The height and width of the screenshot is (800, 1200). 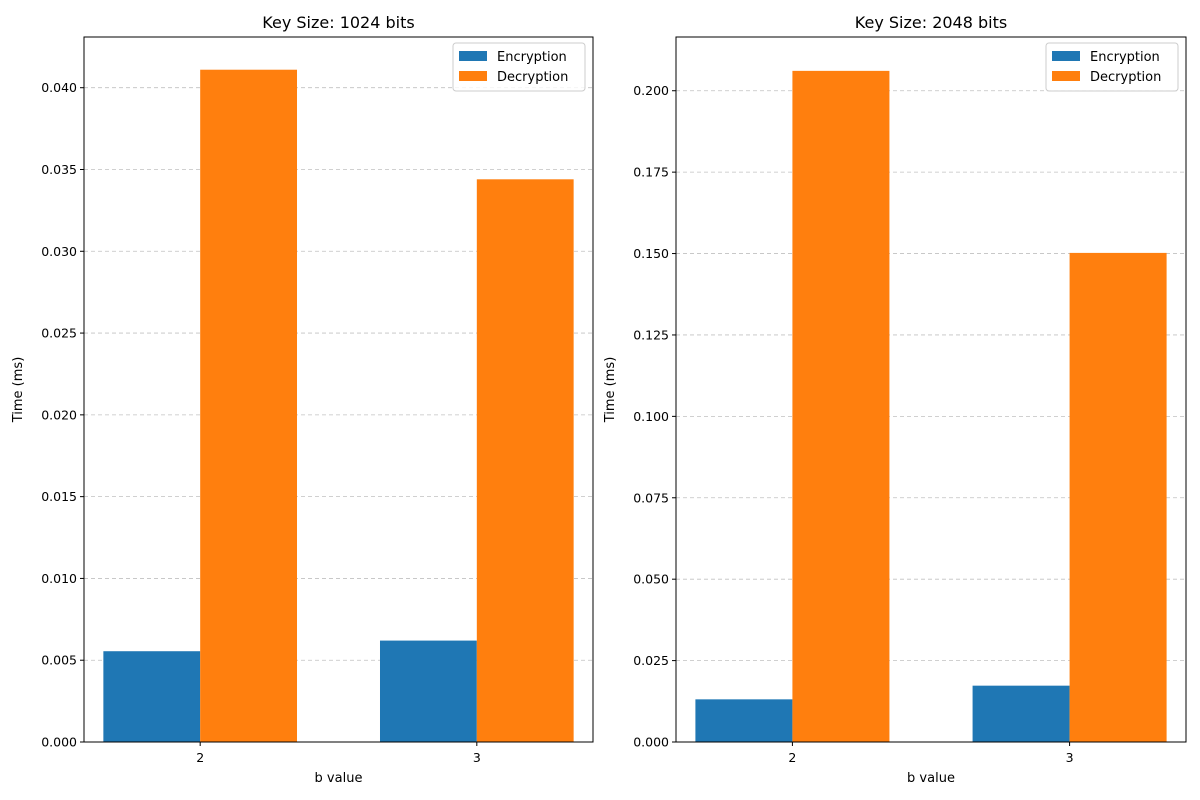 What do you see at coordinates (59, 87) in the screenshot?
I see `y-tick-label: 0.040` at bounding box center [59, 87].